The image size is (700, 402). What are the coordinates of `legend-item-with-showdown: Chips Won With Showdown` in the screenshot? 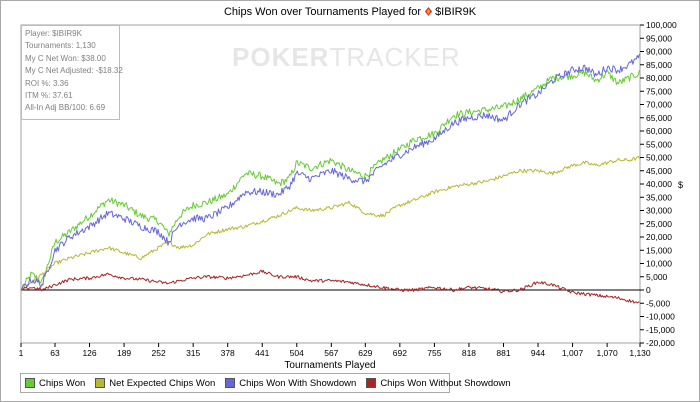 It's located at (290, 383).